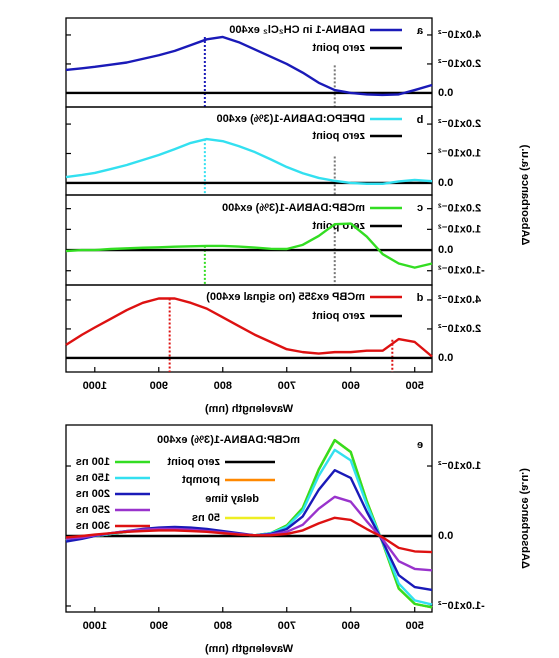 Image resolution: width=559 pixels, height=658 pixels. Describe the element at coordinates (297, 30) in the screenshot. I see `legend-label: DABNA-1 in CH₂Cl₂ ex400` at that location.